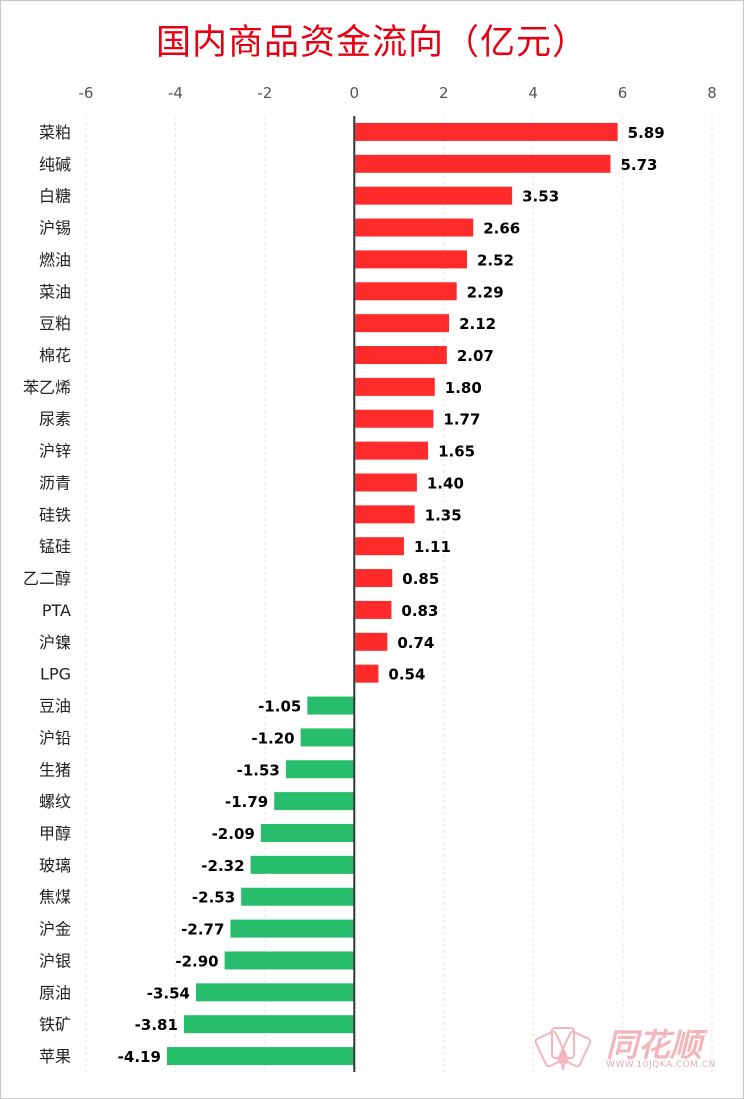 The image size is (744, 1099). I want to click on value-label: -2.77, so click(202, 930).